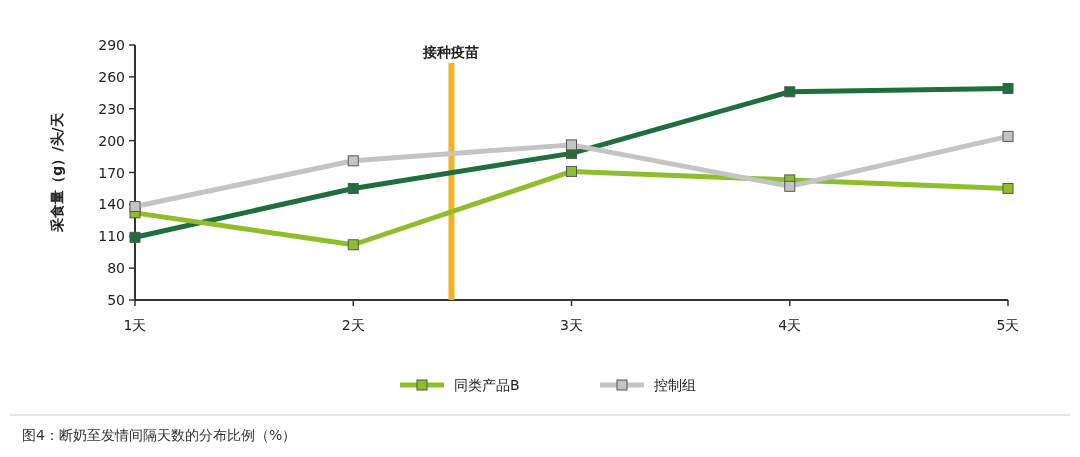 Image resolution: width=1080 pixels, height=457 pixels. What do you see at coordinates (159, 435) in the screenshot?
I see `caption: 图4：断奶至发情间隔天数的分布比例（%）` at bounding box center [159, 435].